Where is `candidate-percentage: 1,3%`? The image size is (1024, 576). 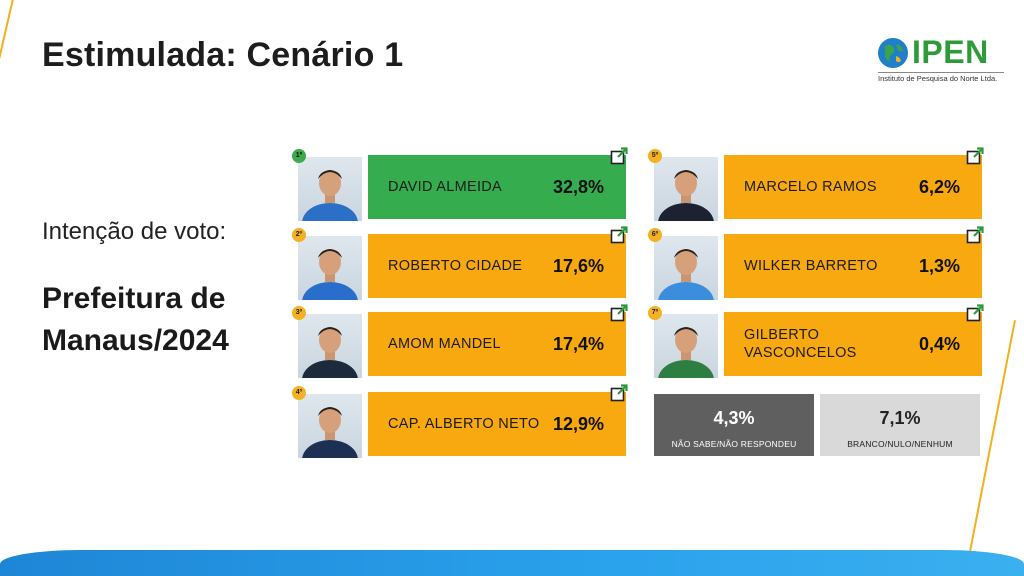 candidate-percentage: 1,3% is located at coordinates (939, 265).